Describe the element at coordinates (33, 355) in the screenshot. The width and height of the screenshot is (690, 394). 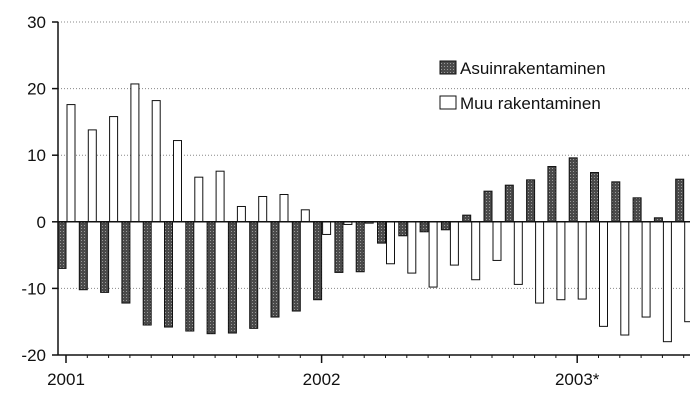
I see `y-tick-label: -20` at that location.